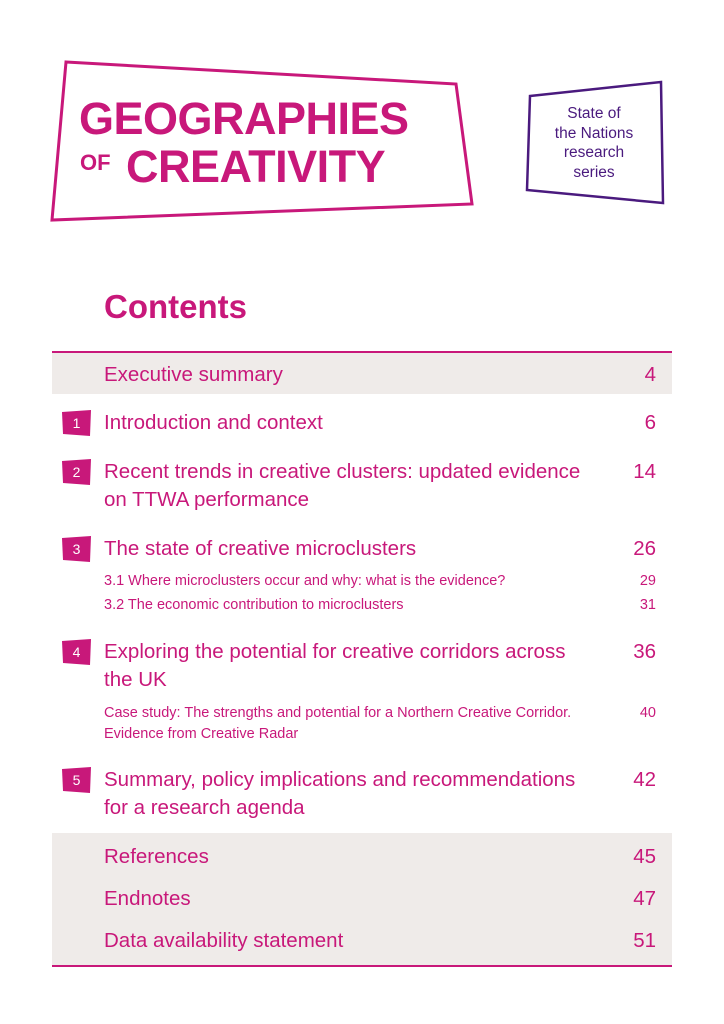 This screenshot has height=1024, width=724. What do you see at coordinates (380, 375) in the screenshot?
I see `toc-entry-executive-summary: Executive summary 4` at bounding box center [380, 375].